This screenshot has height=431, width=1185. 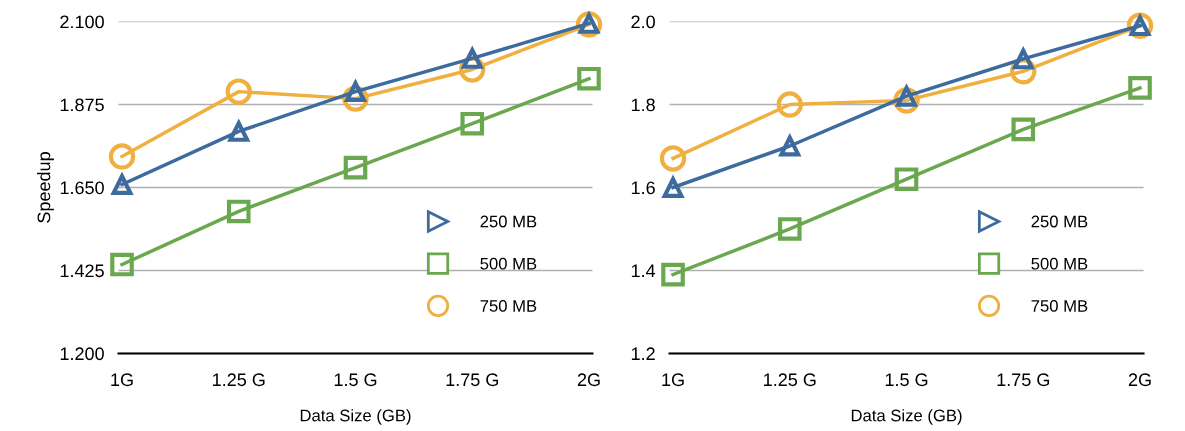 I want to click on y-tick-label: 1.4, so click(x=643, y=270).